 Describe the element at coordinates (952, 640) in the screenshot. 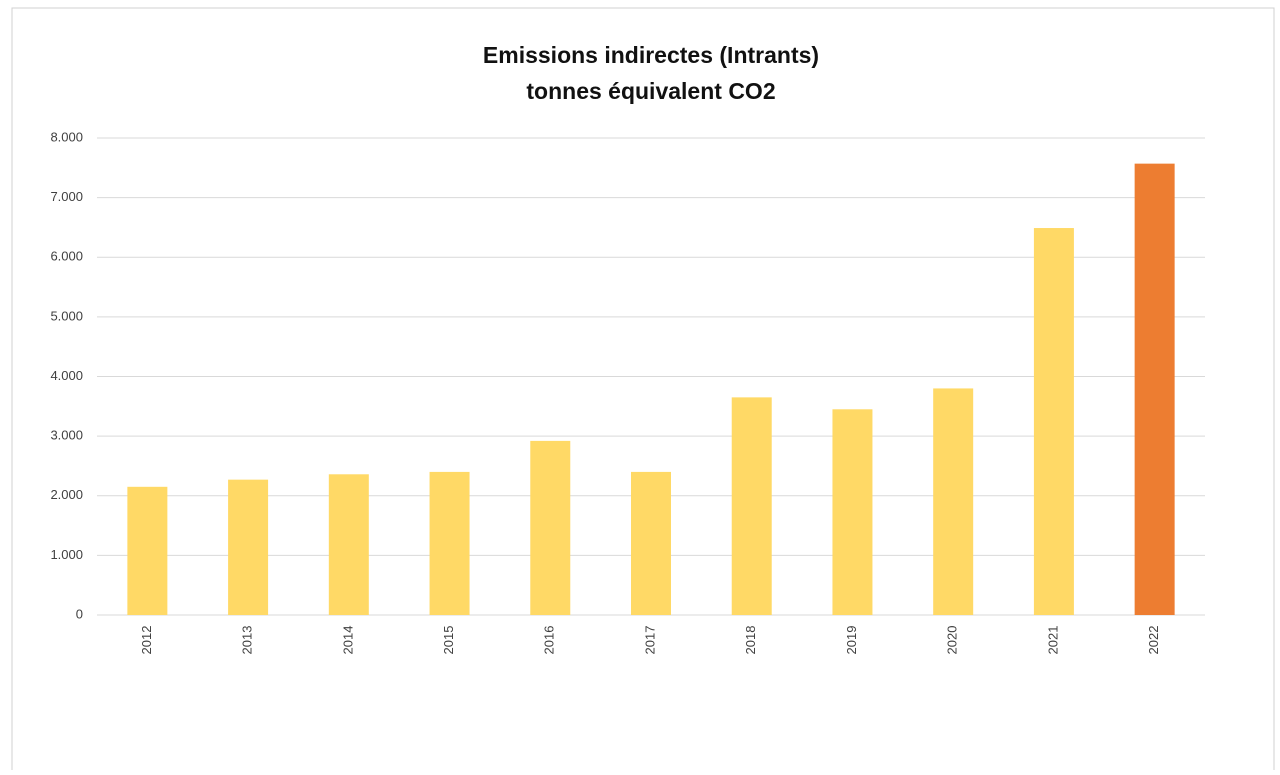

I see `x-tick-label: 2020` at that location.